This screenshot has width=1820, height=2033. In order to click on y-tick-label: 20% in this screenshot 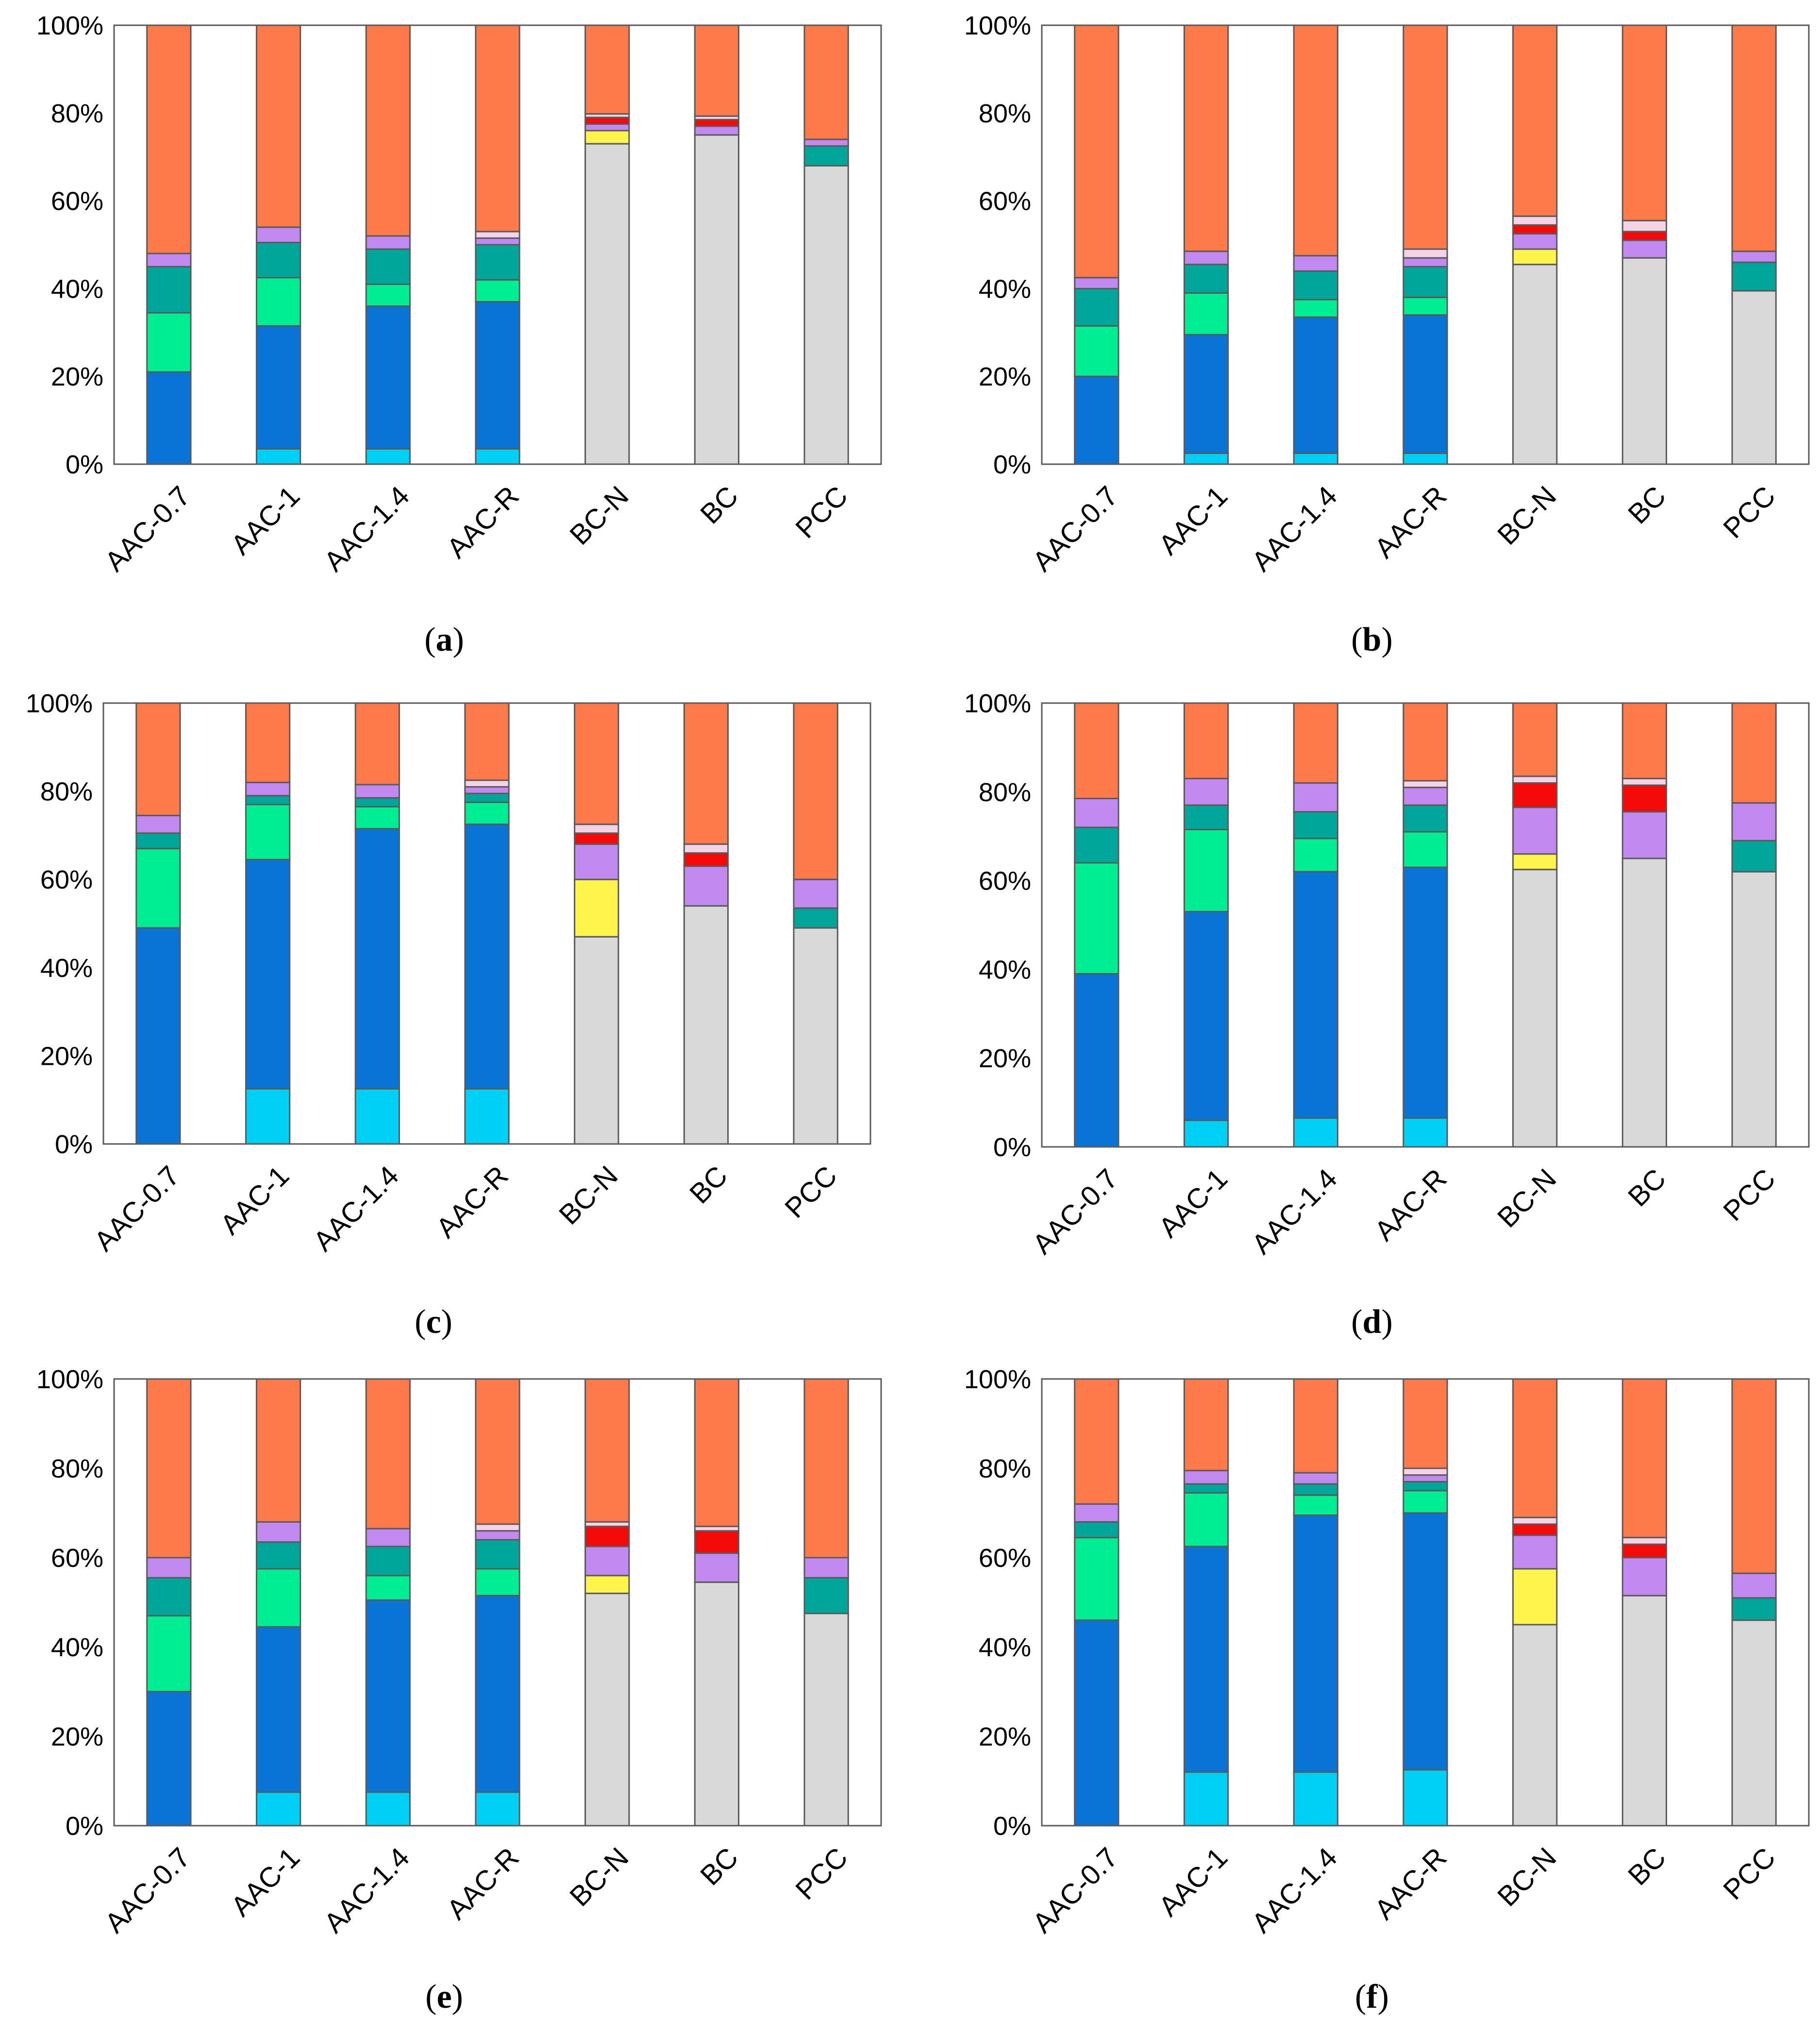, I will do `click(77, 1736)`.